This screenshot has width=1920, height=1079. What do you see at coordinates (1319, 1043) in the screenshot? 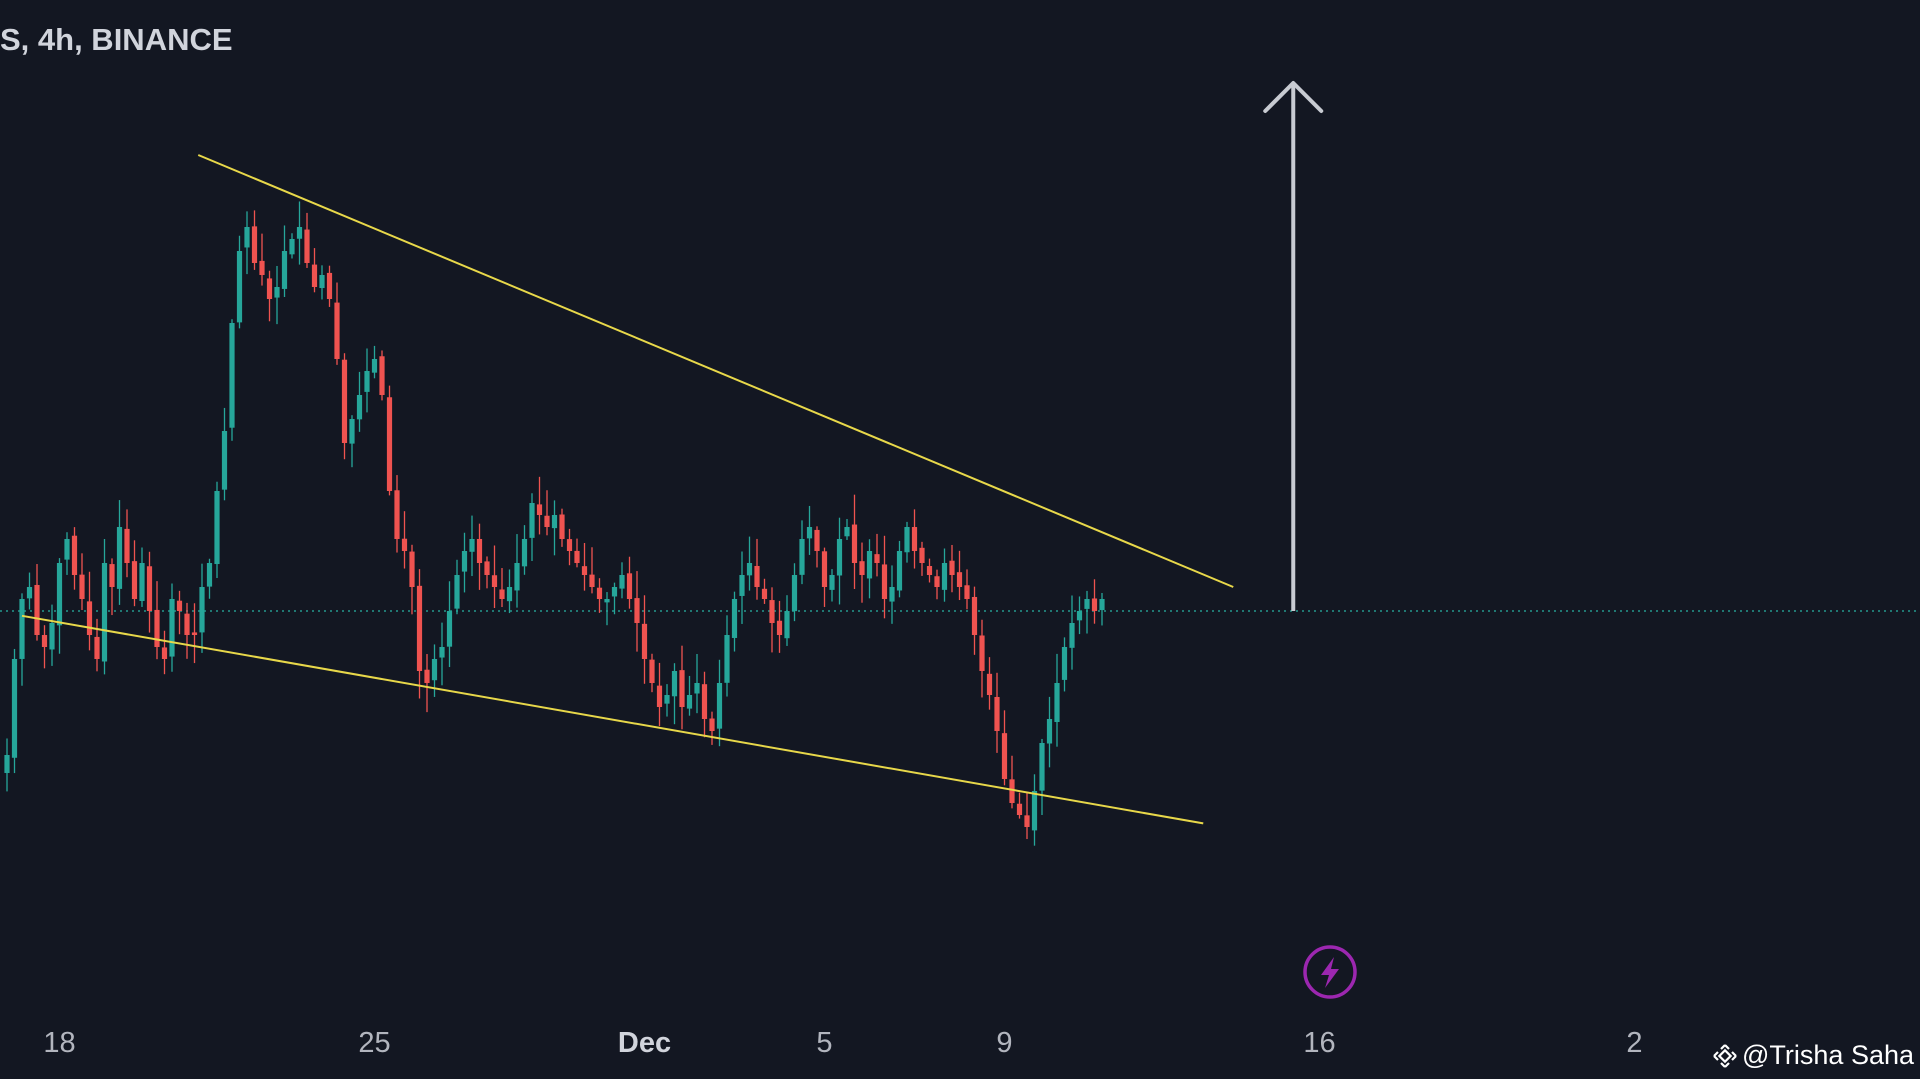
I see `x-tick-label: 16` at bounding box center [1319, 1043].